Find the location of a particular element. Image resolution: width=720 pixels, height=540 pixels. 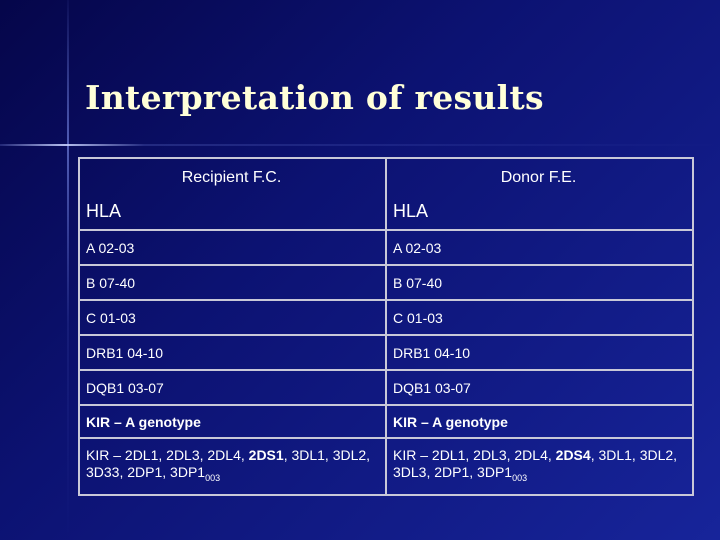

header-row: Recipient F.C. Donor F.E. is located at coordinates (386, 175).